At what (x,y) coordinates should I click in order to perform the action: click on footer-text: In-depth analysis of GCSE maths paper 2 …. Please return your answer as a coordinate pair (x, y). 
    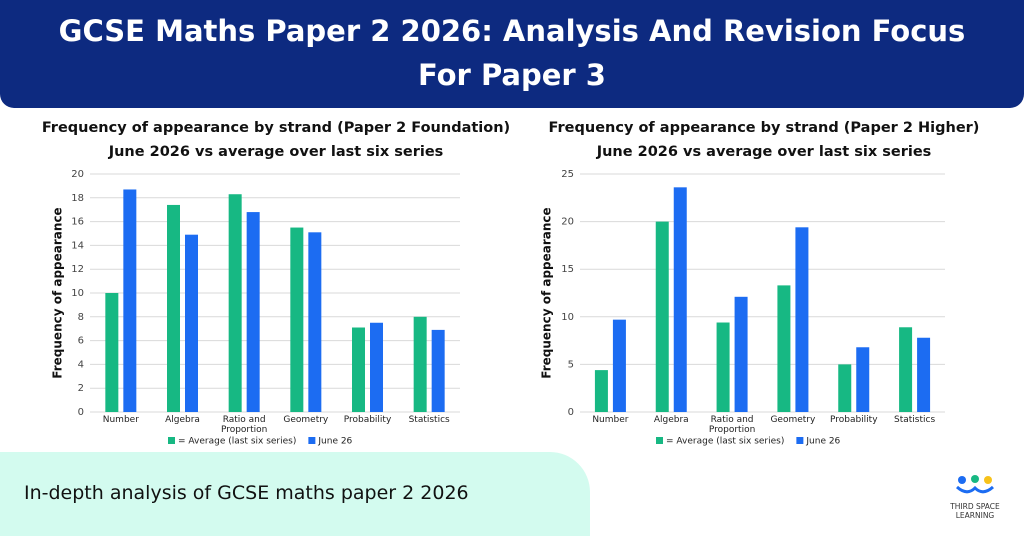
    Looking at the image, I should click on (246, 493).